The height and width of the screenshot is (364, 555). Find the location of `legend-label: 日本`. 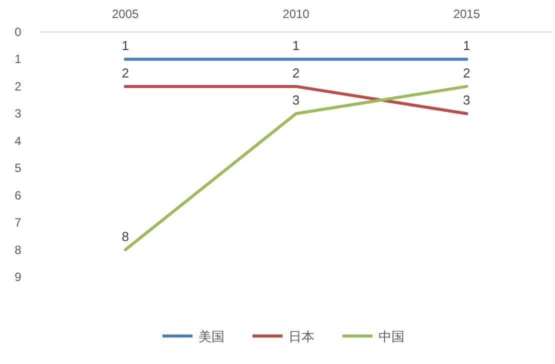

legend-label: 日本 is located at coordinates (301, 336).